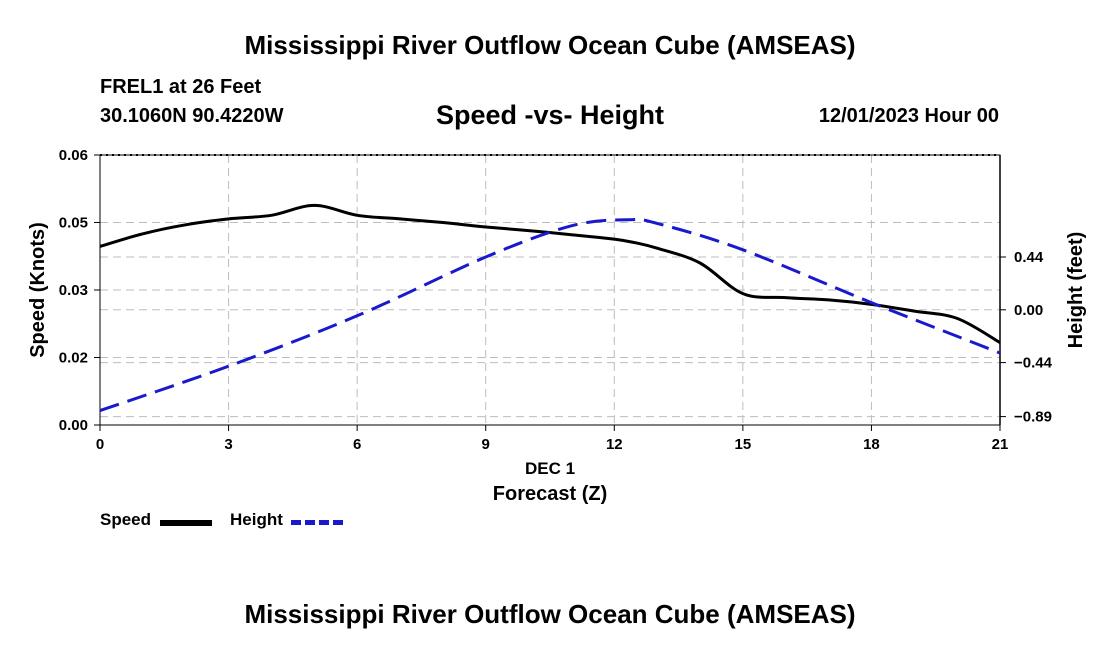  What do you see at coordinates (126, 519) in the screenshot?
I see `legend-speed-label: Speed` at bounding box center [126, 519].